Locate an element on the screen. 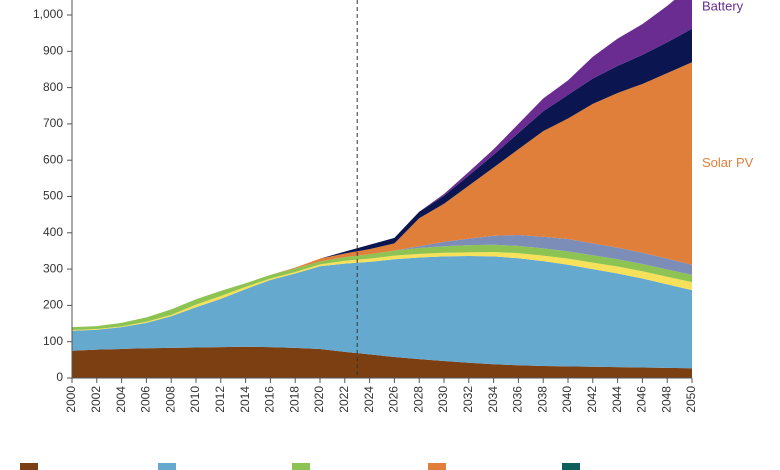 The width and height of the screenshot is (780, 470). y-tick-label: 800 is located at coordinates (53, 87).